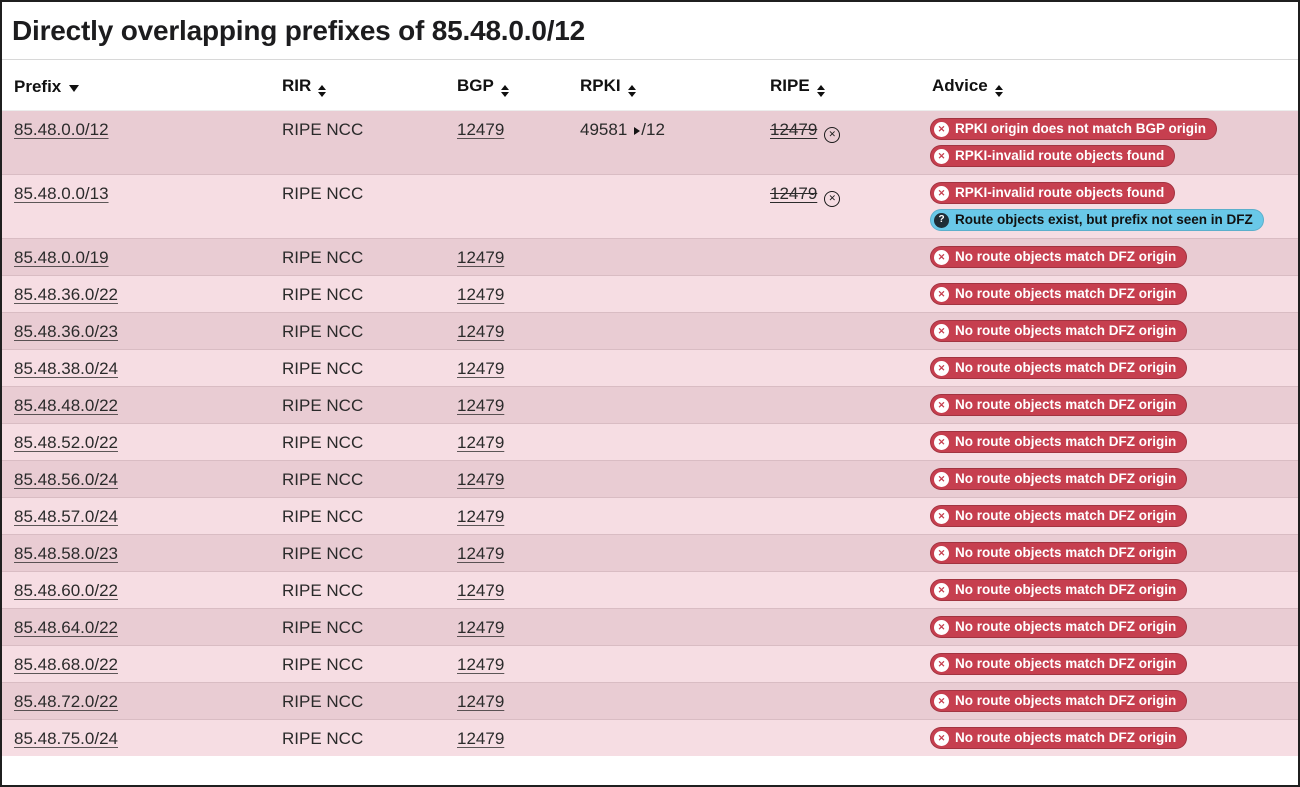 The image size is (1300, 787). I want to click on column-header-advice: Advice, so click(1109, 85).